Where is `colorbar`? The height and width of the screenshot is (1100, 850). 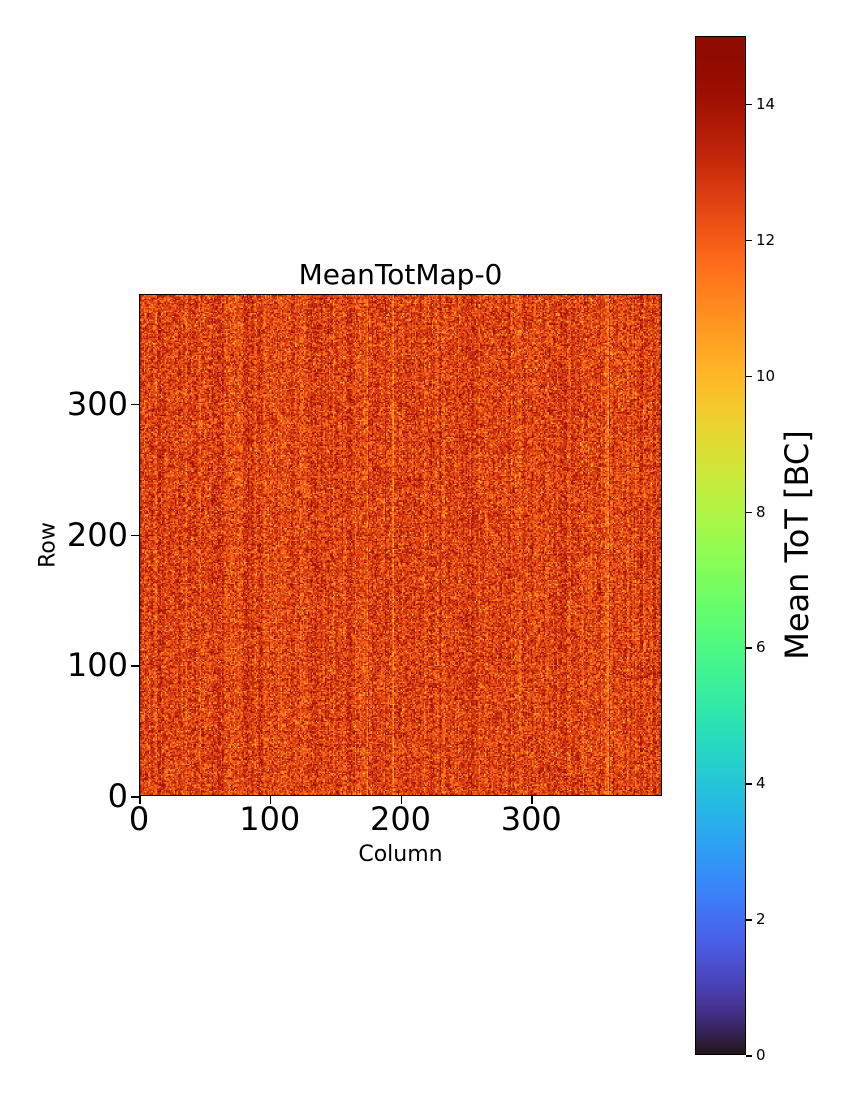
colorbar is located at coordinates (720, 545).